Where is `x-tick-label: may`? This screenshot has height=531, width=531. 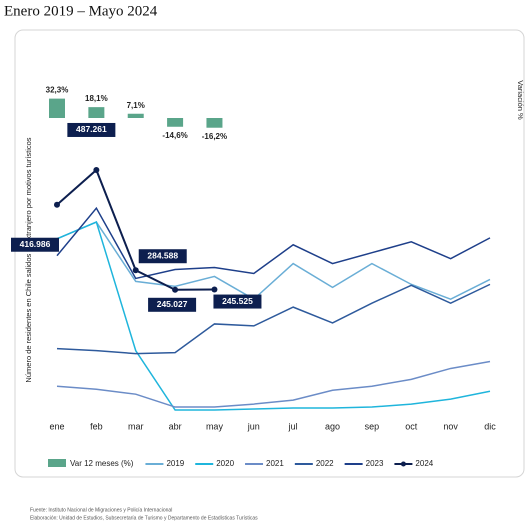 x-tick-label: may is located at coordinates (215, 426).